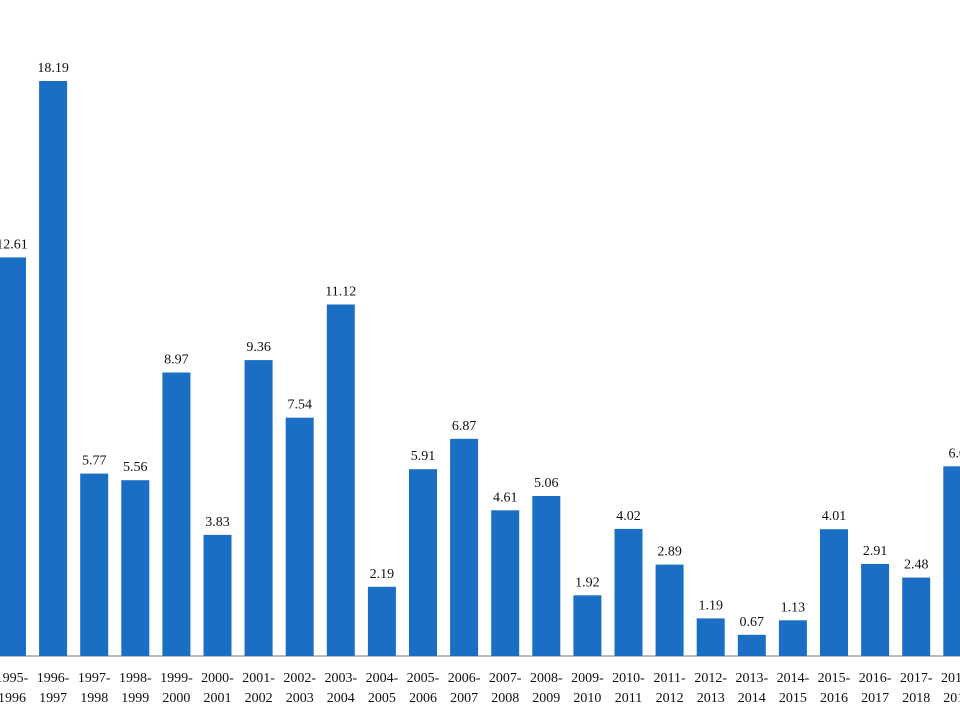  What do you see at coordinates (464, 698) in the screenshot?
I see `x-tick-label-11-line-1: 2007` at bounding box center [464, 698].